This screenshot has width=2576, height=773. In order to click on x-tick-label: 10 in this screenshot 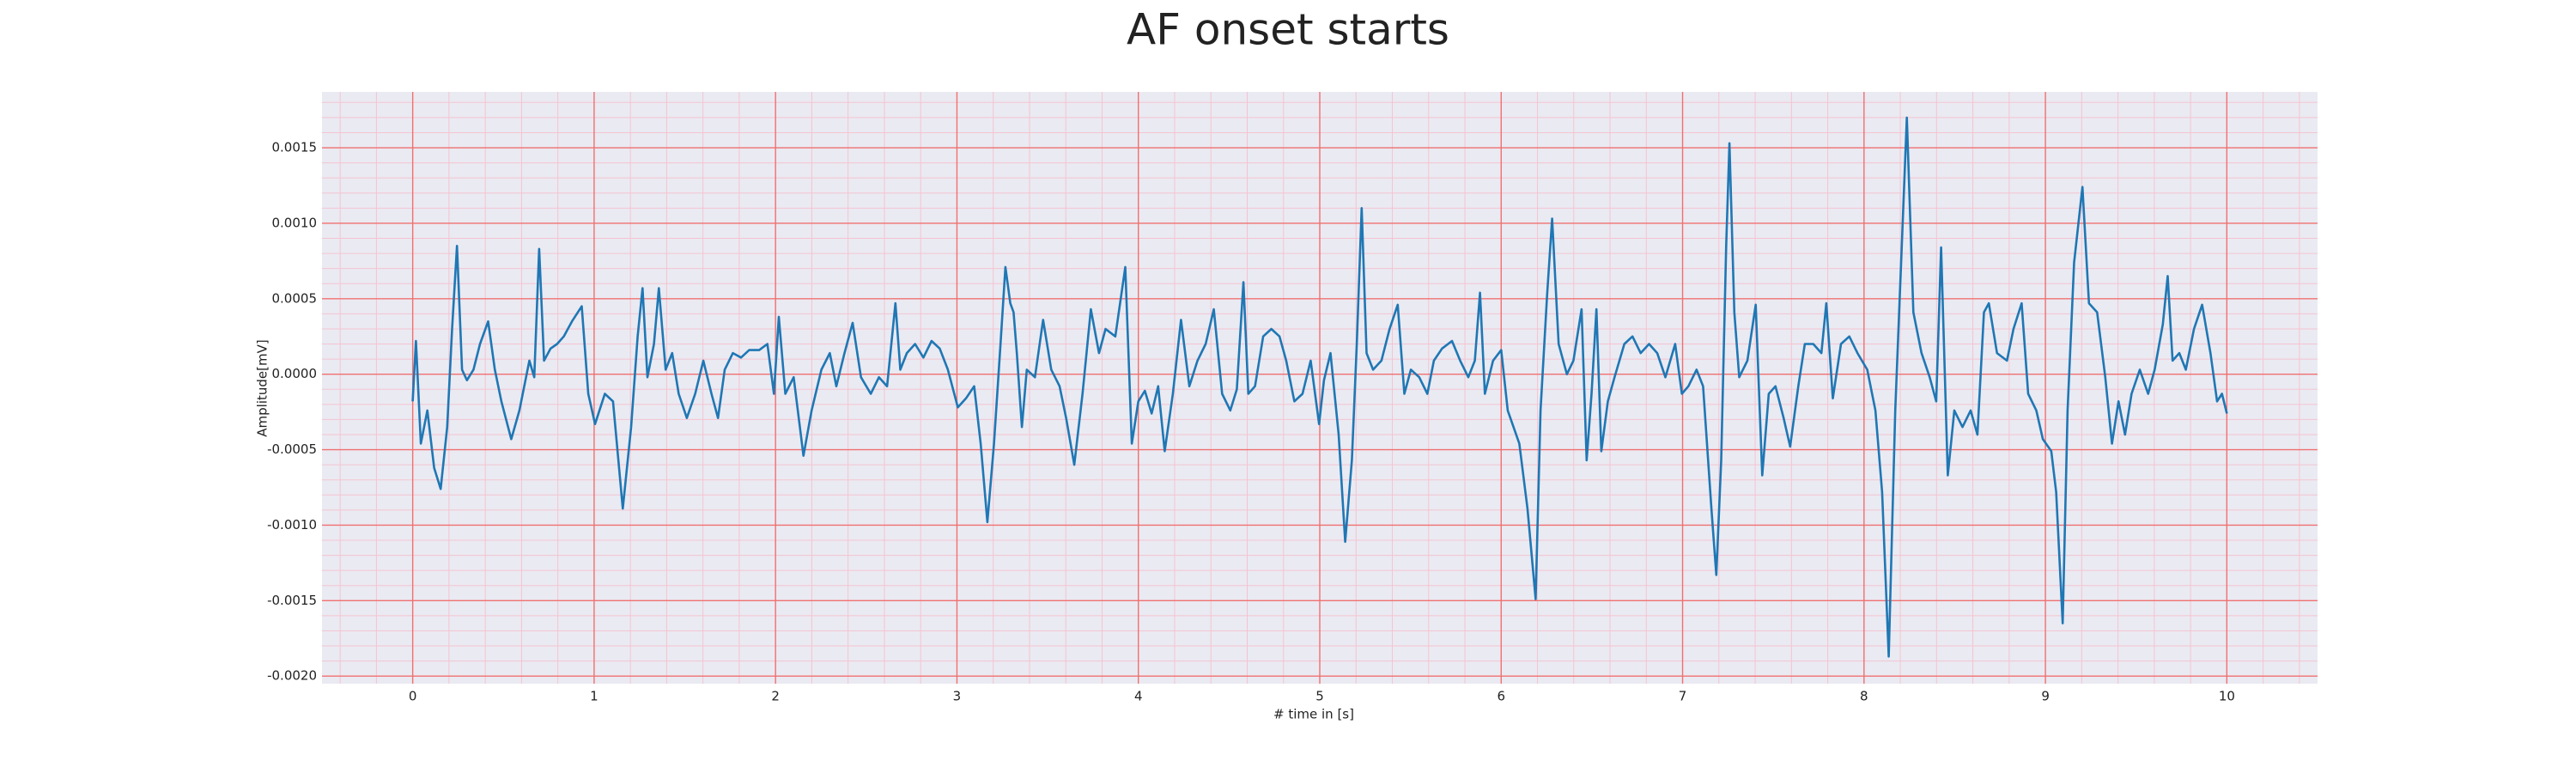, I will do `click(2227, 696)`.